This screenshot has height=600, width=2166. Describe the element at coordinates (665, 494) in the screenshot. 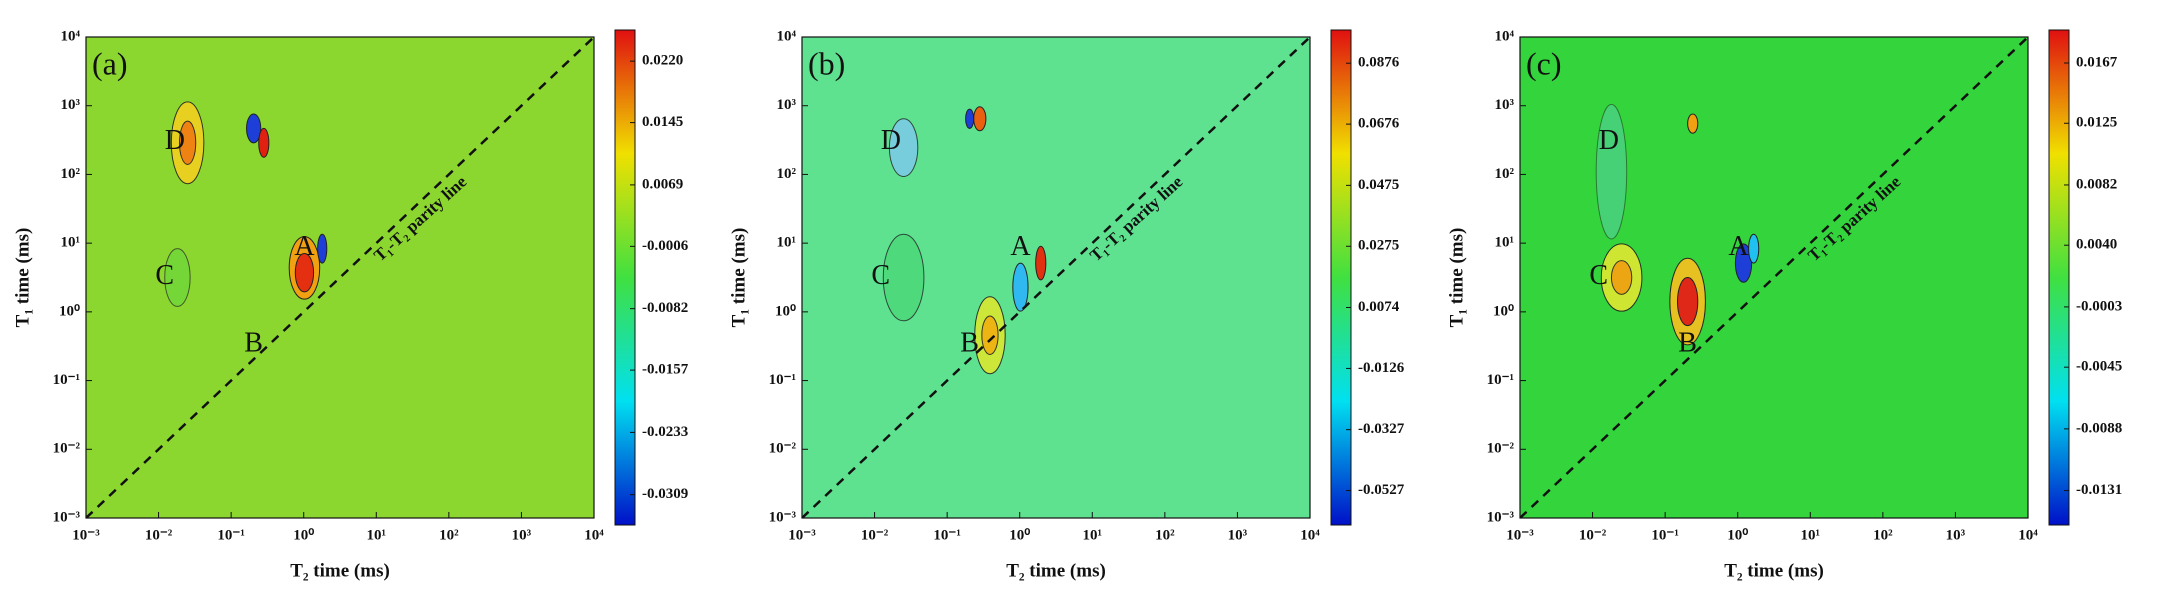

I see `colorbar-tick-label: -0.0309` at that location.